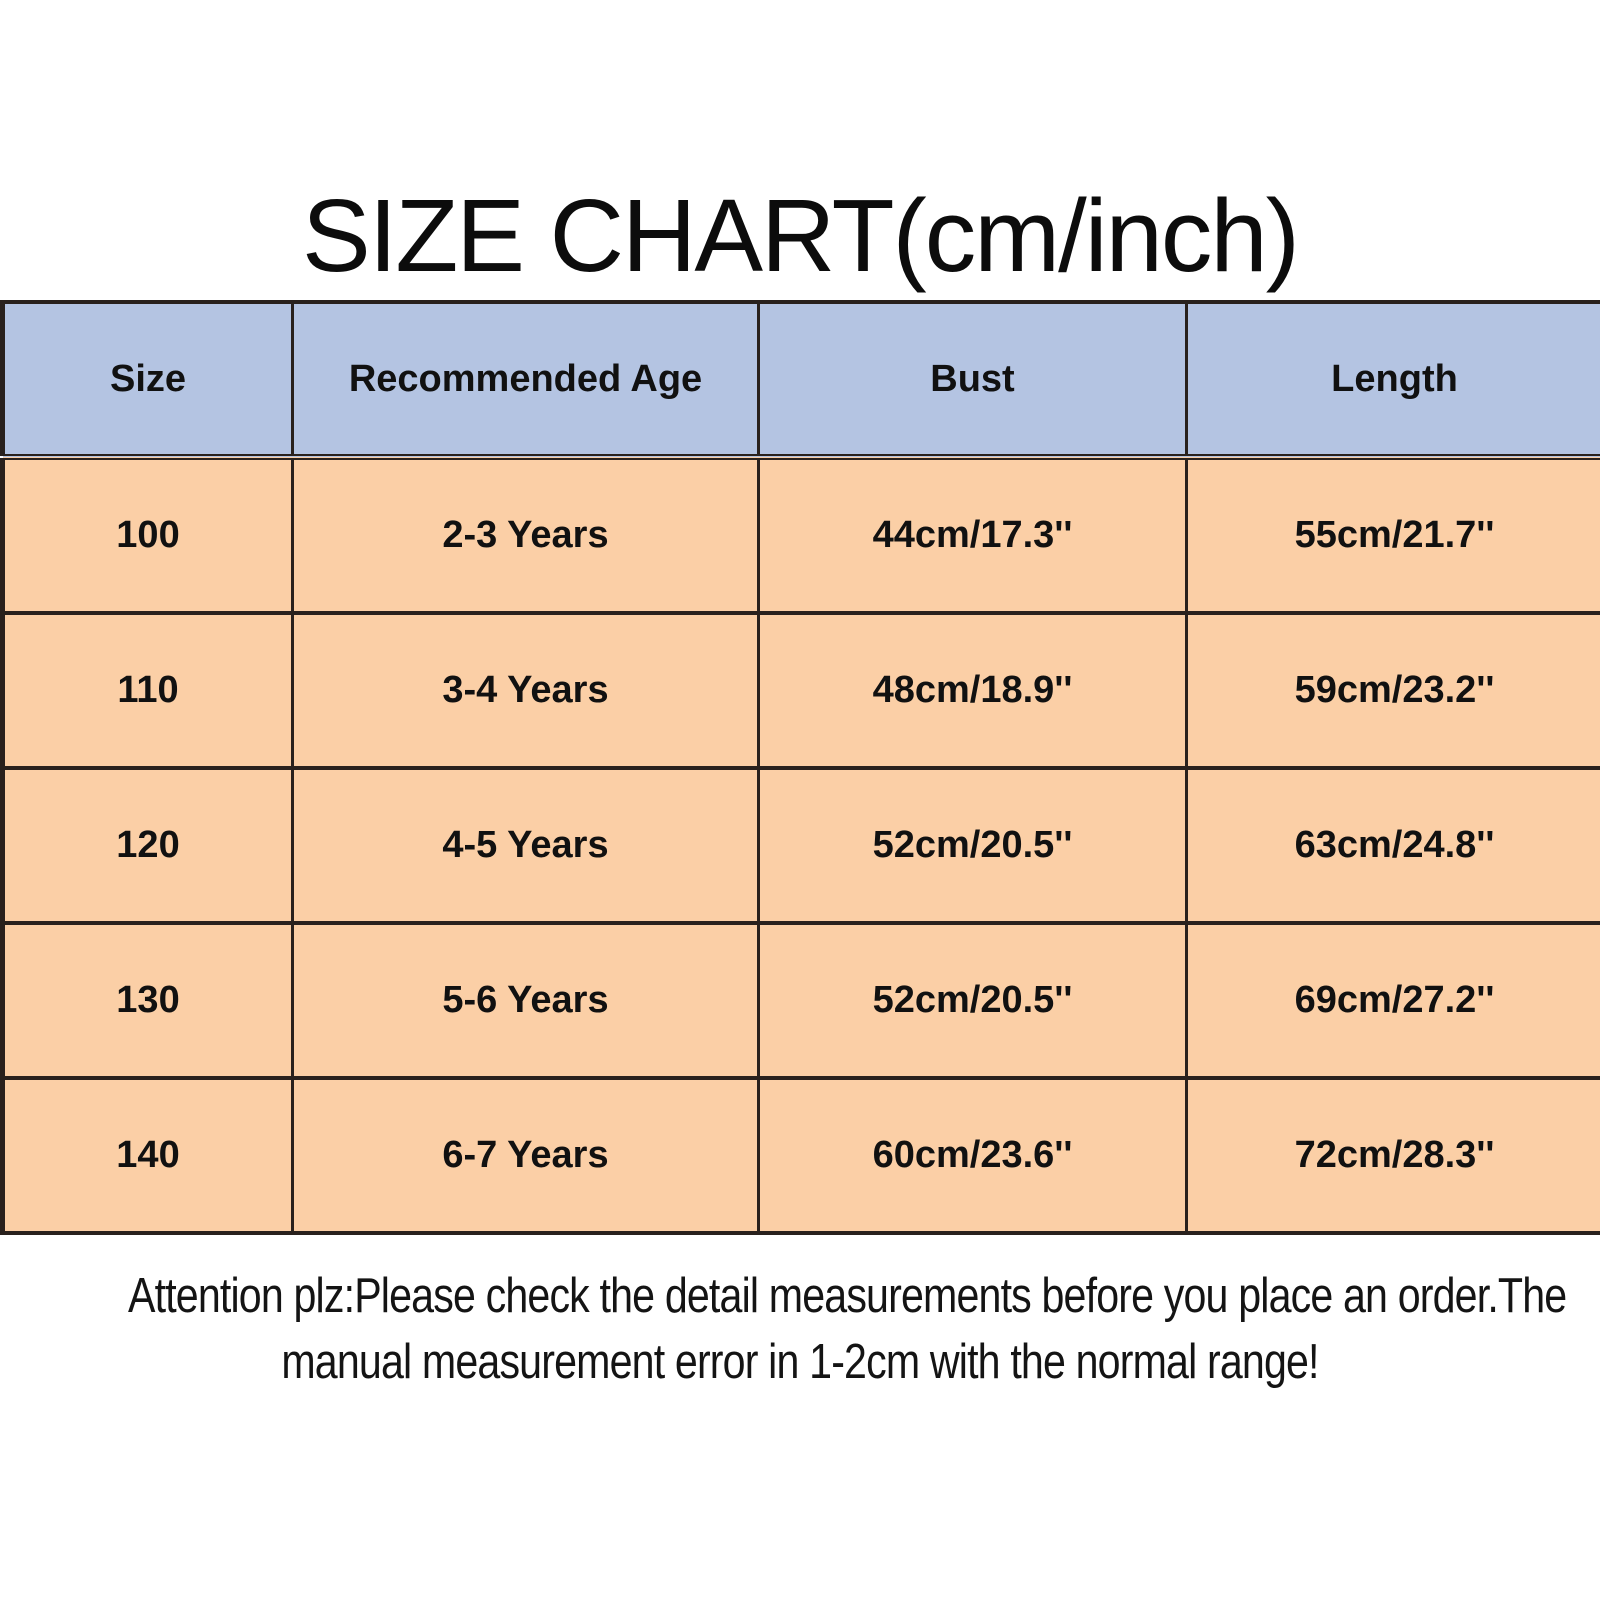 Image resolution: width=1600 pixels, height=1600 pixels. What do you see at coordinates (147, 535) in the screenshot?
I see `cell-size: 100` at bounding box center [147, 535].